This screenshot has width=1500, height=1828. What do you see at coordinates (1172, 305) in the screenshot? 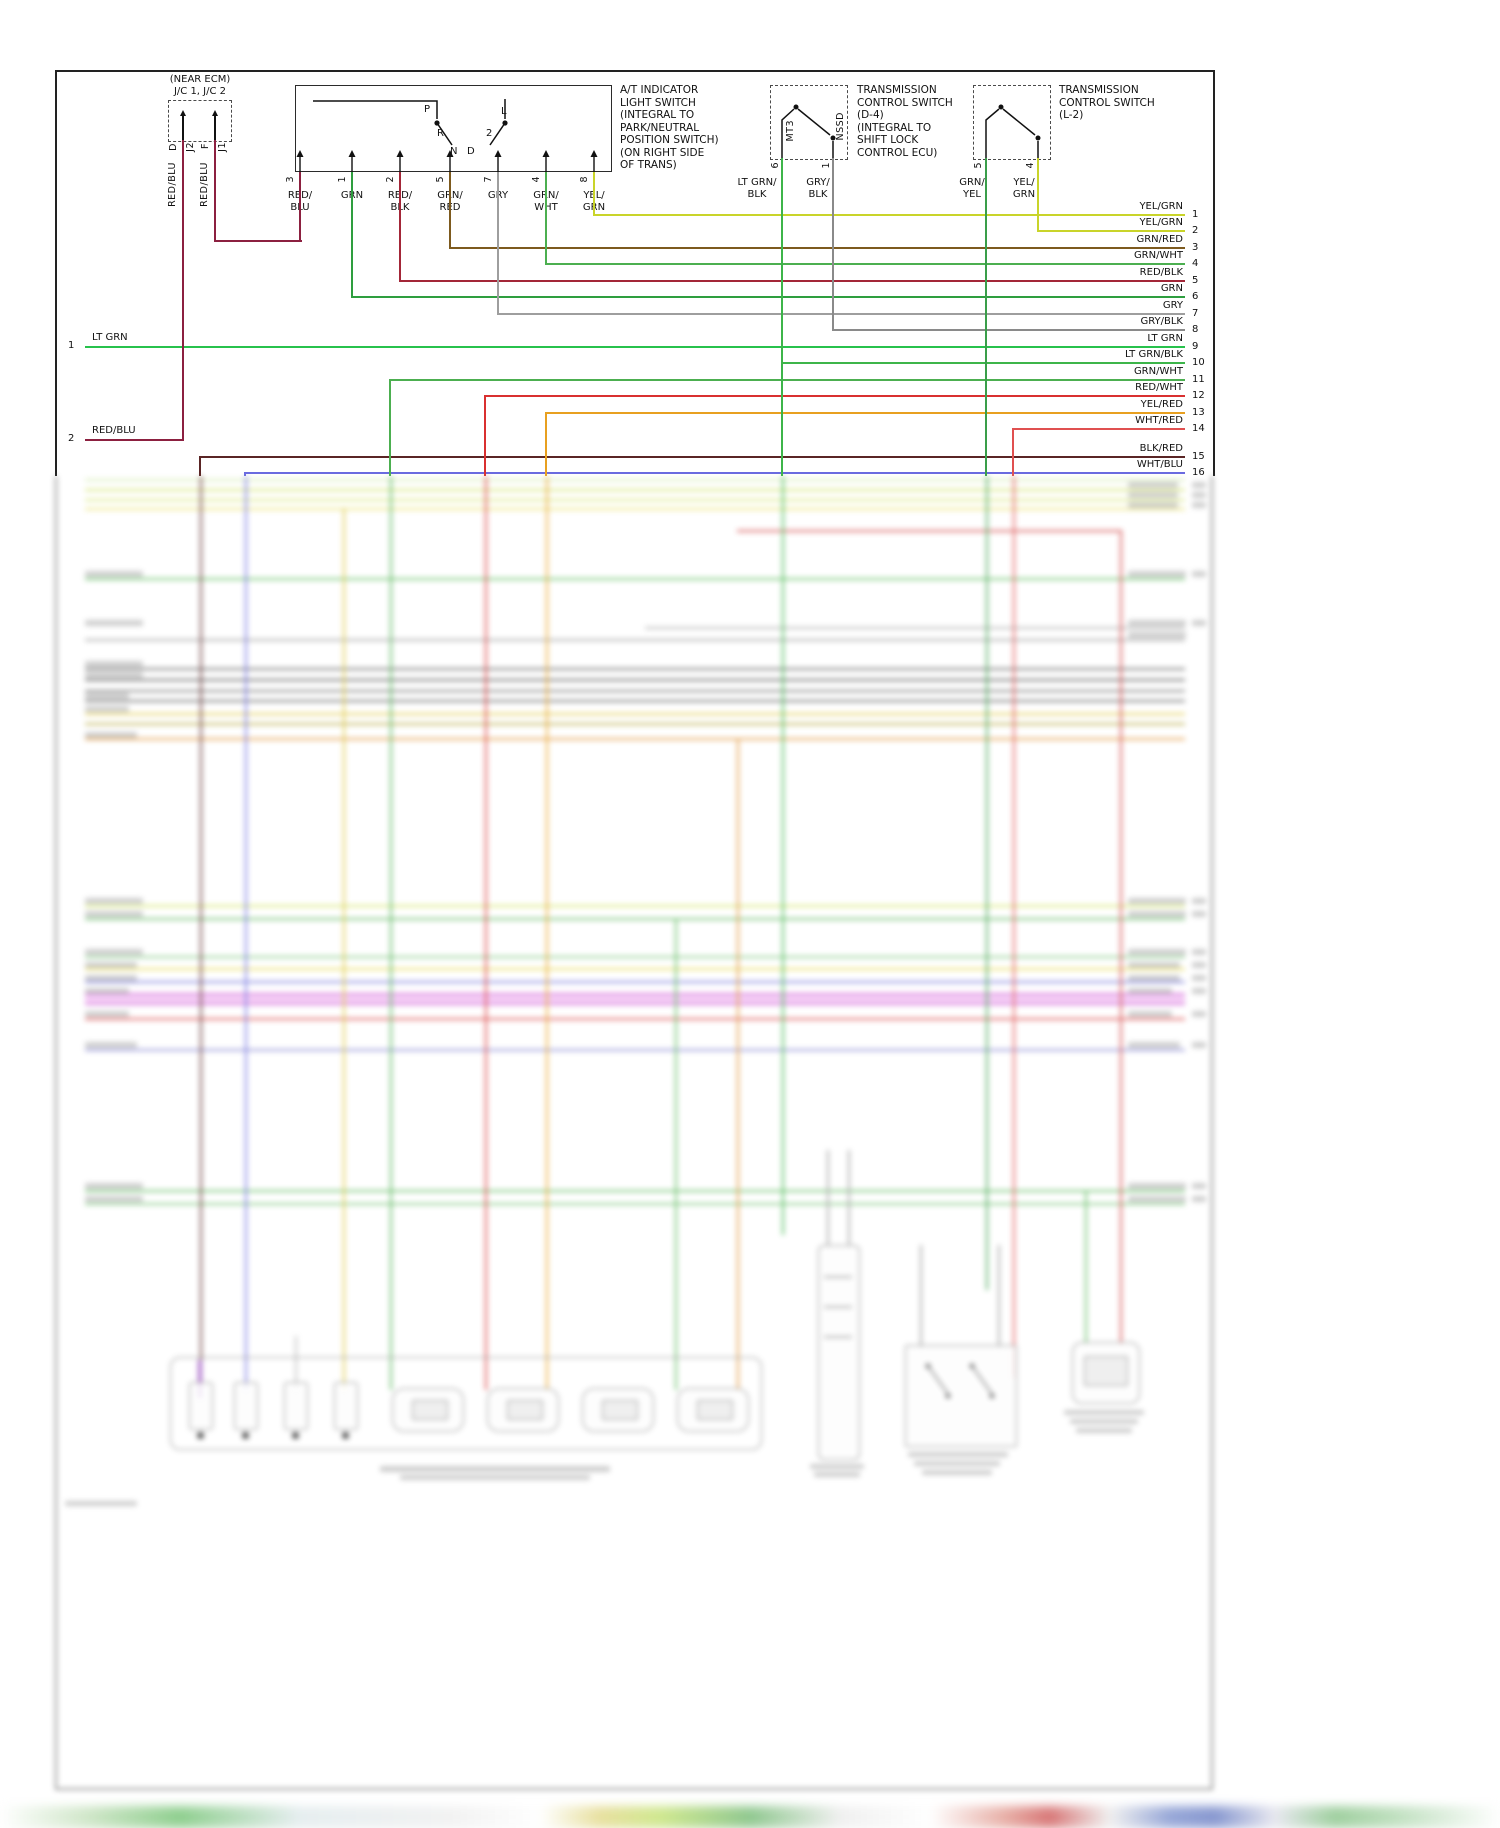
I see `bus-label: GRY` at bounding box center [1172, 305].